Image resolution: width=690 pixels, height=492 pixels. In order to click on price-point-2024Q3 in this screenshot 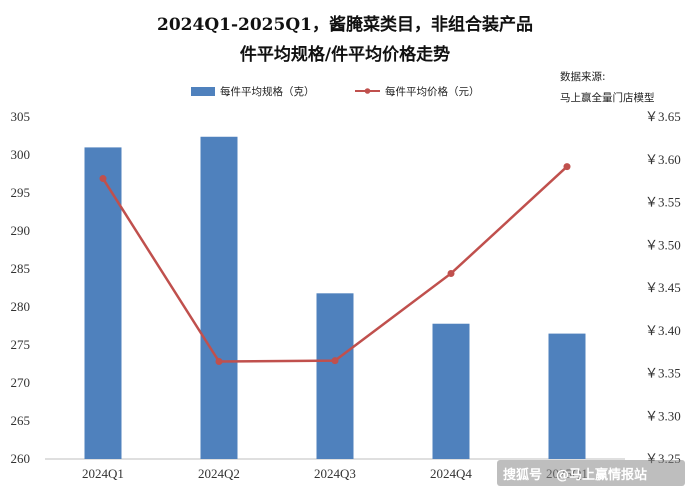, I will do `click(335, 361)`.